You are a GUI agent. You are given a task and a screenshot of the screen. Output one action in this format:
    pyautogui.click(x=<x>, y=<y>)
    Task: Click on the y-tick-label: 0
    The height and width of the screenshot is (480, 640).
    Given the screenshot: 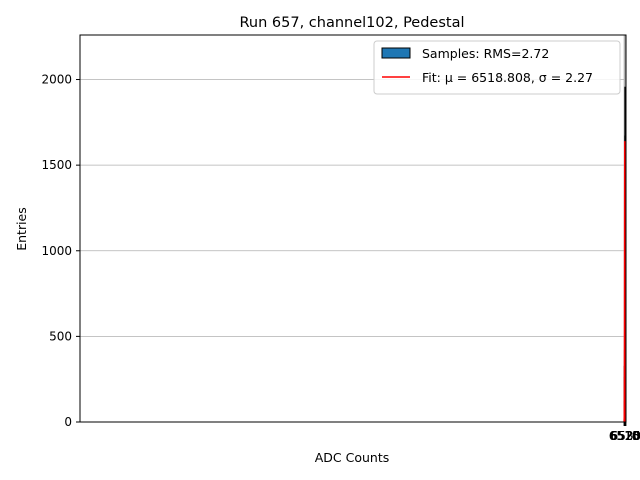 What is the action you would take?
    pyautogui.click(x=68, y=422)
    